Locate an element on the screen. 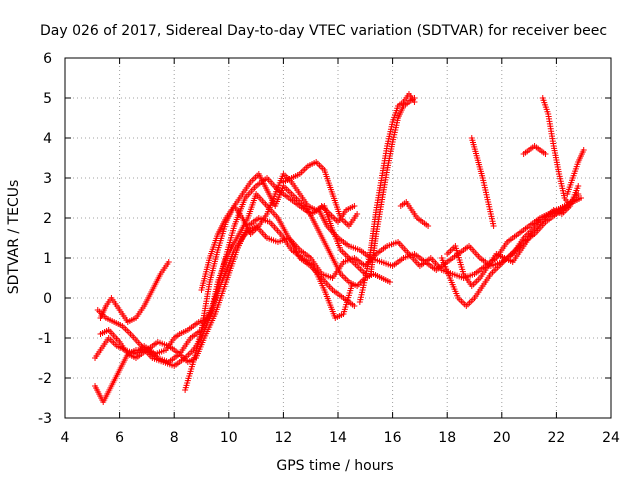 The width and height of the screenshot is (640, 480). x-tick-label: 16 is located at coordinates (393, 438).